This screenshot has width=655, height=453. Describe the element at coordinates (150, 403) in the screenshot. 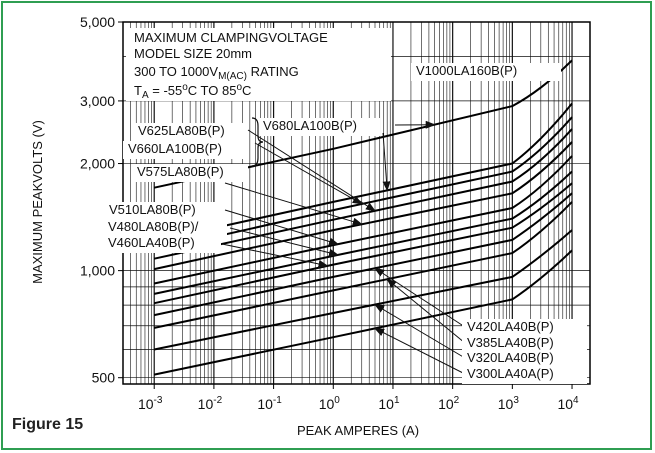

I see `x-tick-label: 10-3` at that location.